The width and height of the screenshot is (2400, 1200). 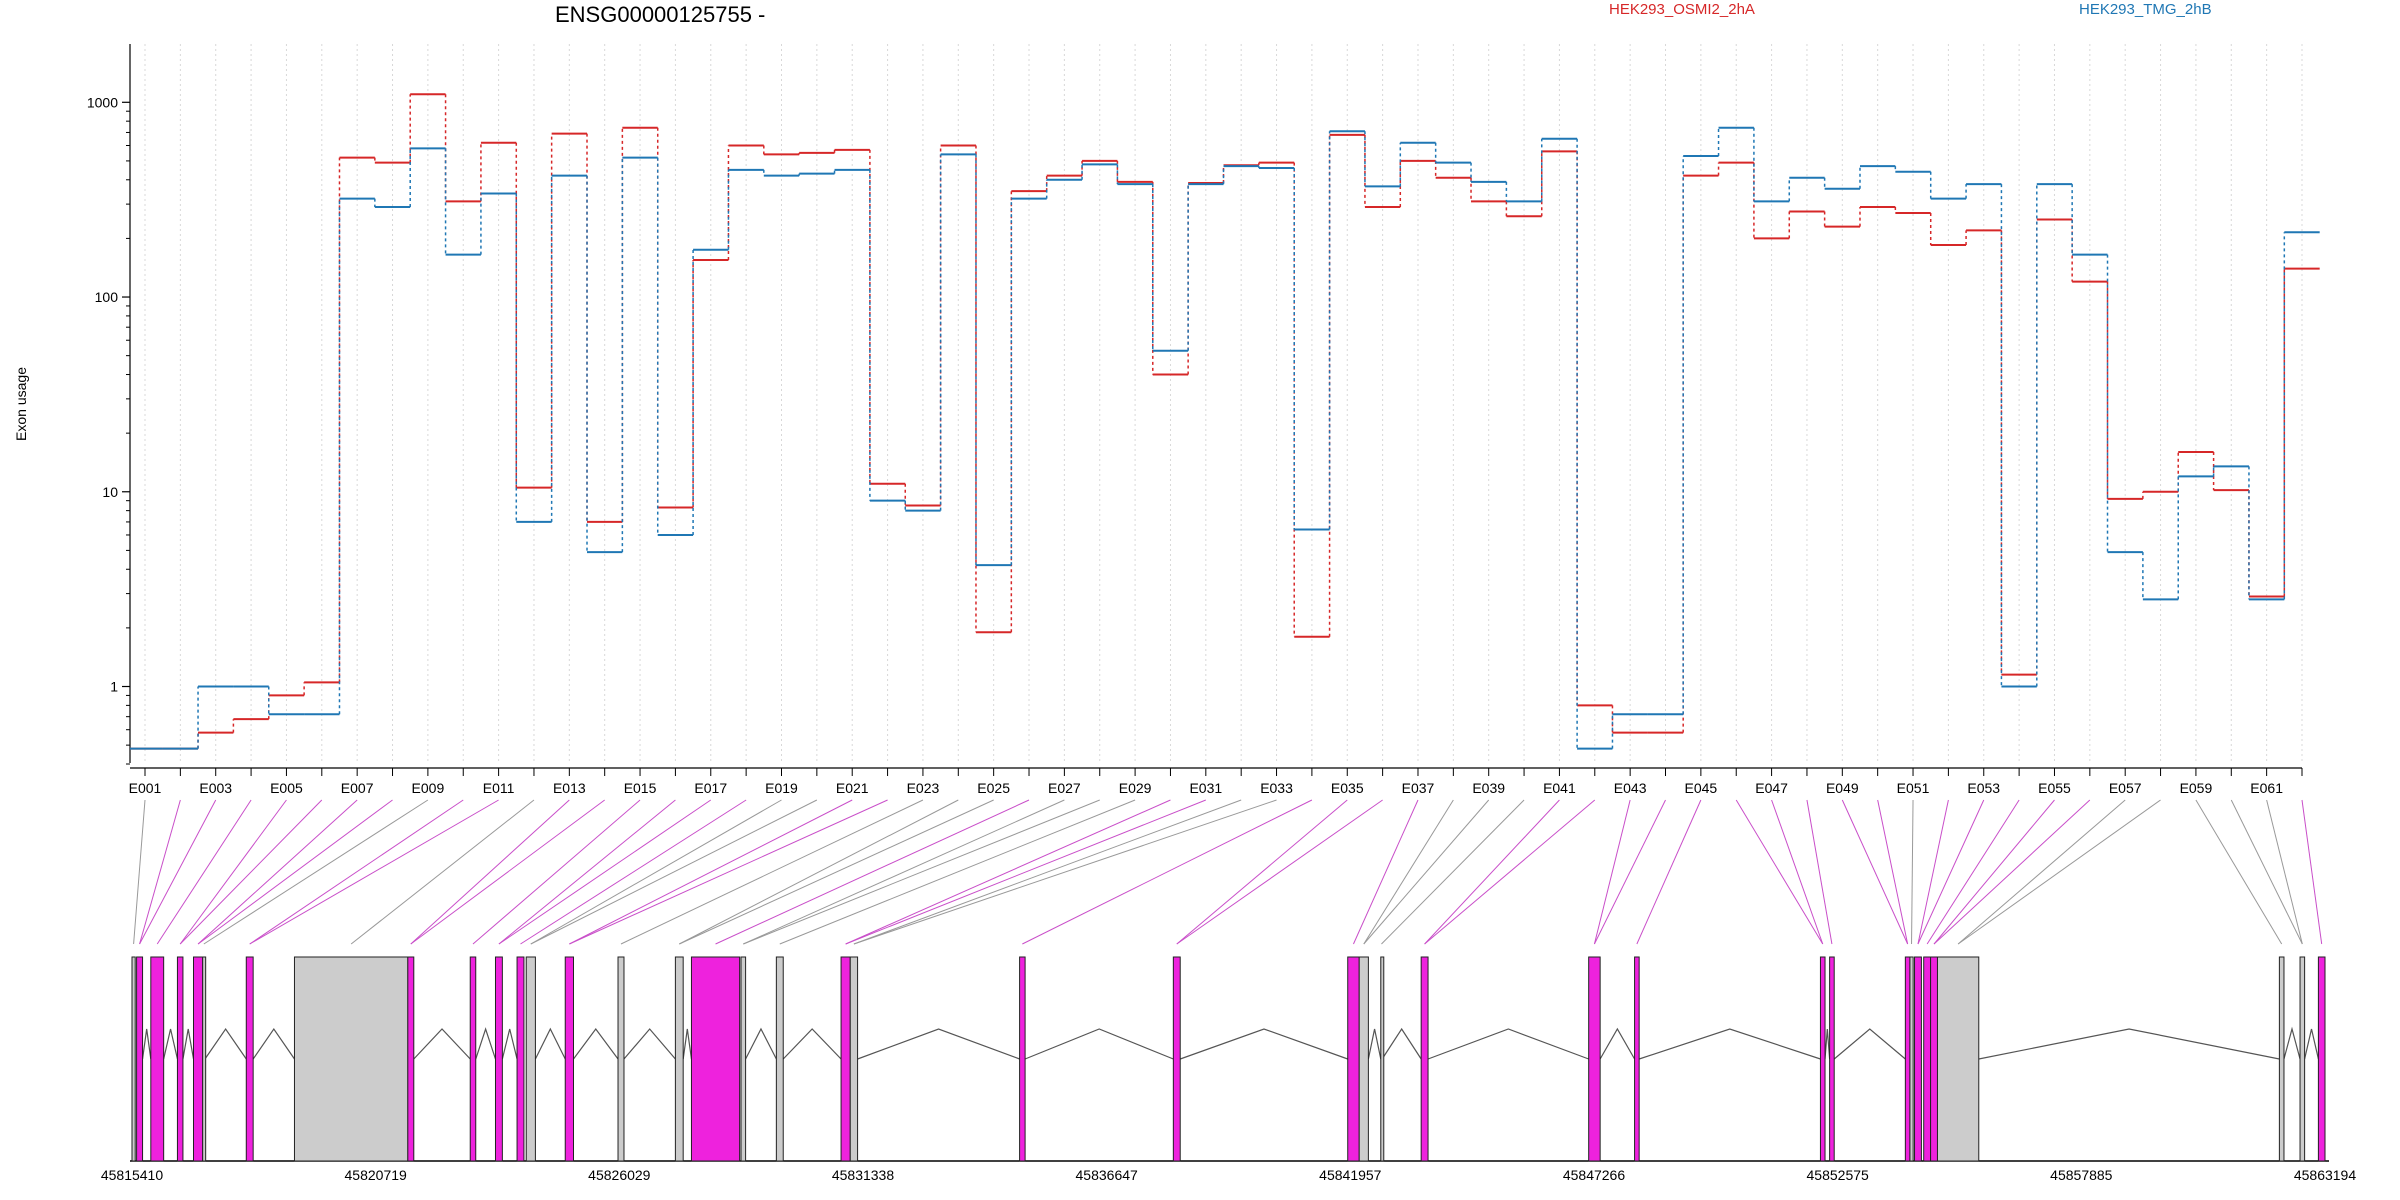 What do you see at coordinates (102, 102) in the screenshot?
I see `y-tick-label: 1000` at bounding box center [102, 102].